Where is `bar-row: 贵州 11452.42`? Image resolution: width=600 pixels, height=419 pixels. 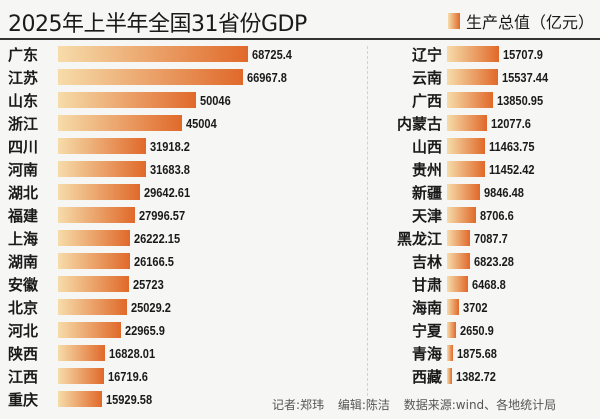
bar-row: 贵州 11452.42 is located at coordinates (461, 169).